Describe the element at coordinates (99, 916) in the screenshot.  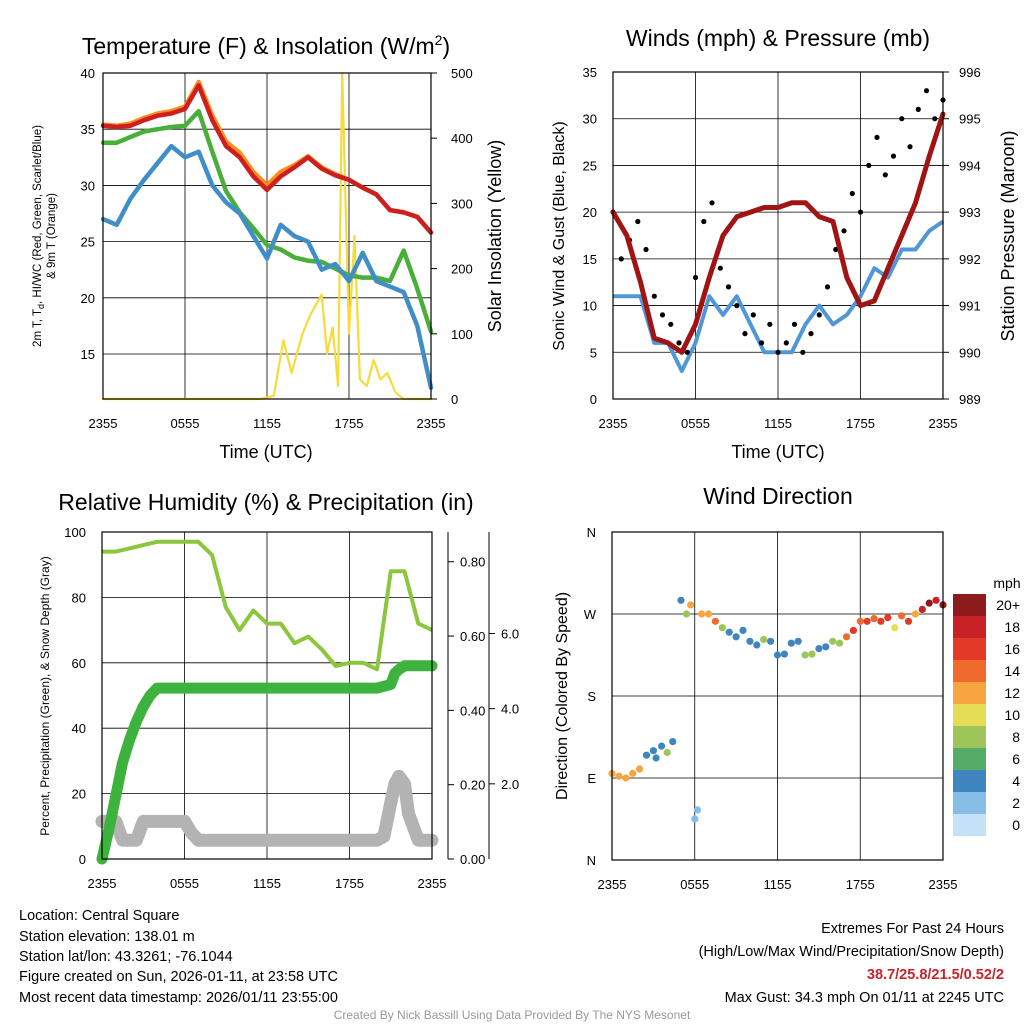
I see `station-location: Location: Central Square` at that location.